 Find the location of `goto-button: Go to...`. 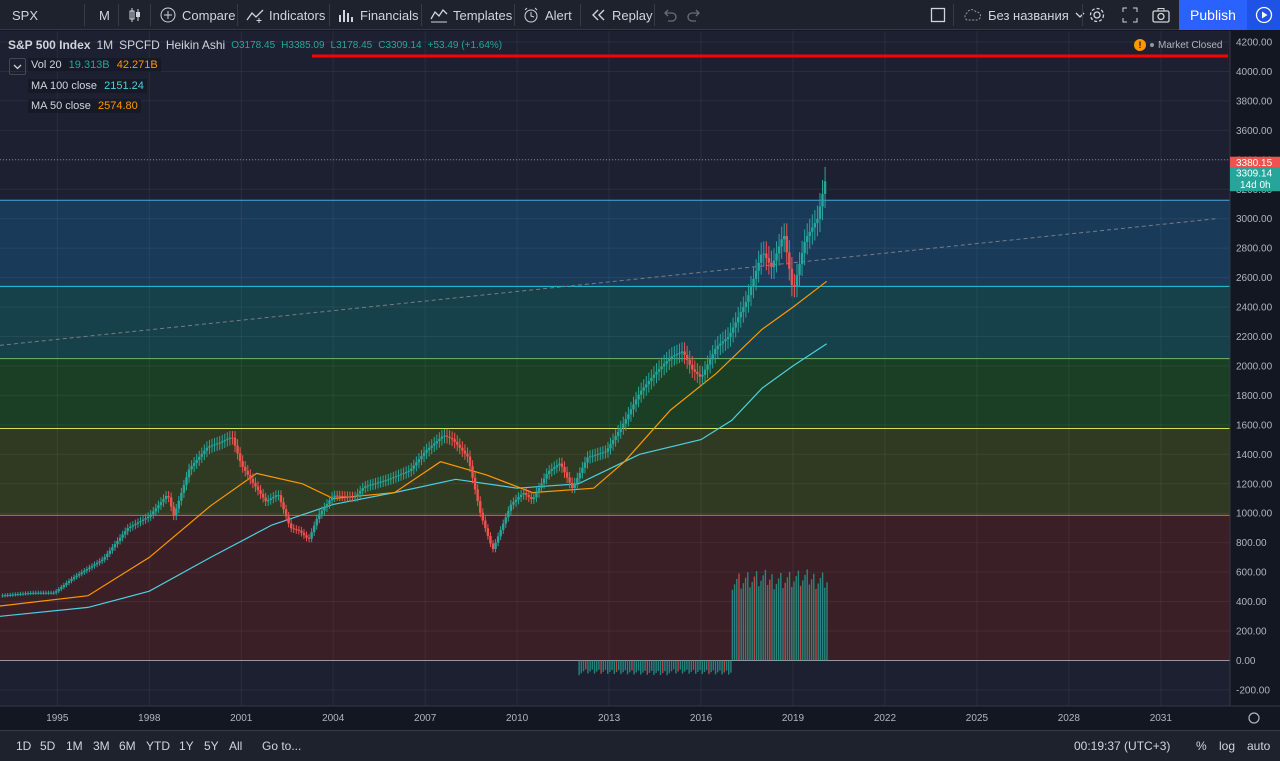

goto-button: Go to... is located at coordinates (281, 746).